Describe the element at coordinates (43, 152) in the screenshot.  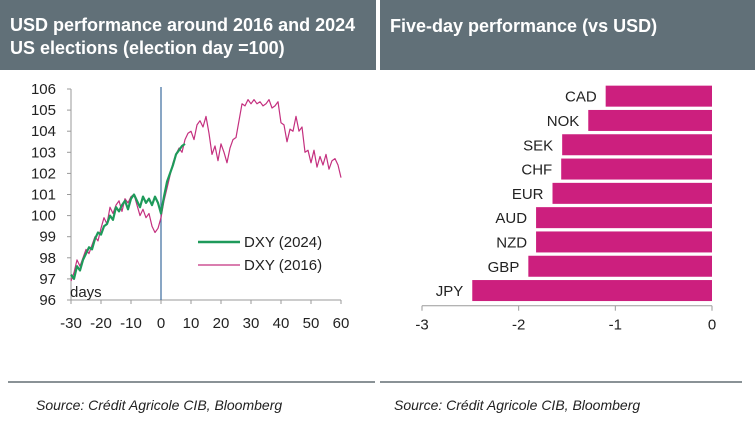
I see `y-tick-label: 103` at that location.